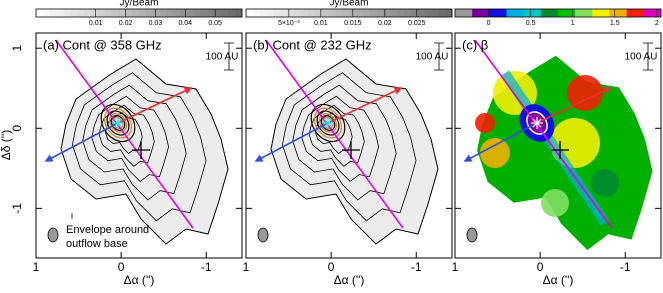 The image size is (663, 293). Describe the element at coordinates (312, 44) in the screenshot. I see `panel-title: (b) Cont @ 232 GHz` at that location.